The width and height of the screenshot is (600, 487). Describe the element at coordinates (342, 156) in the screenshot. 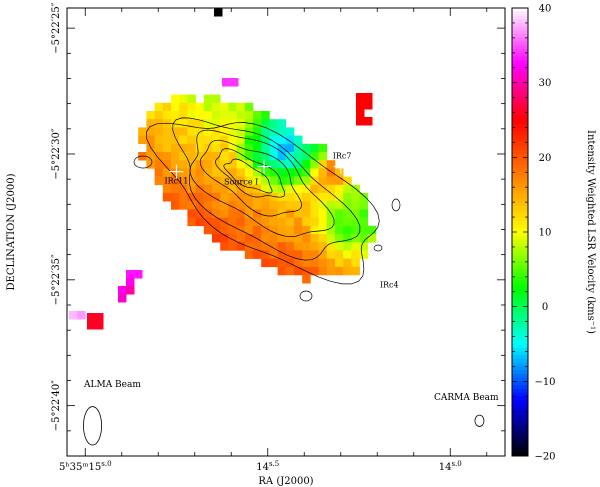

I see `source-label: IRc7` at that location.